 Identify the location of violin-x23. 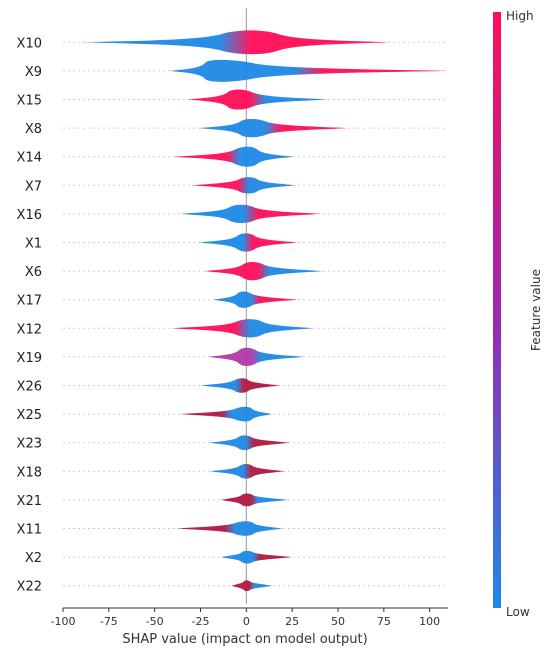
(250, 443).